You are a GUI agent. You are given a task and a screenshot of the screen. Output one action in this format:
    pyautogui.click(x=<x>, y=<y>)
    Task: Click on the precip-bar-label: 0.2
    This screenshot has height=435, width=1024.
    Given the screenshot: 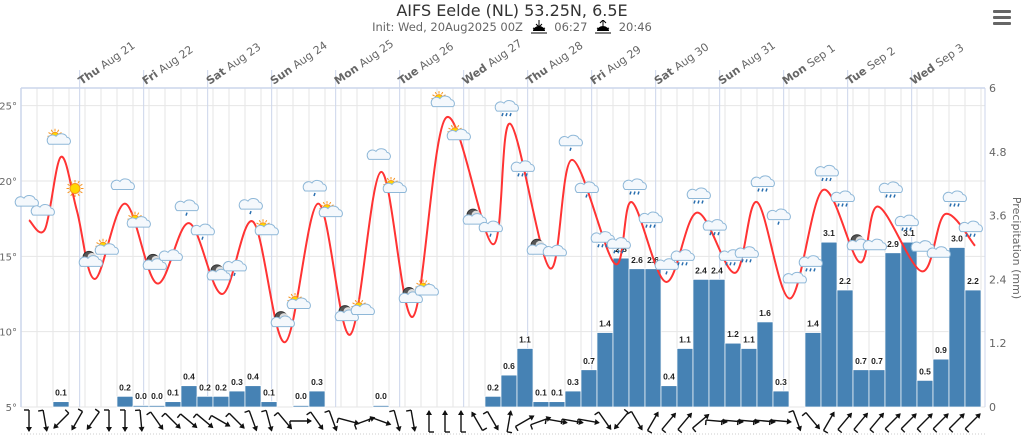 What is the action you would take?
    pyautogui.click(x=205, y=387)
    